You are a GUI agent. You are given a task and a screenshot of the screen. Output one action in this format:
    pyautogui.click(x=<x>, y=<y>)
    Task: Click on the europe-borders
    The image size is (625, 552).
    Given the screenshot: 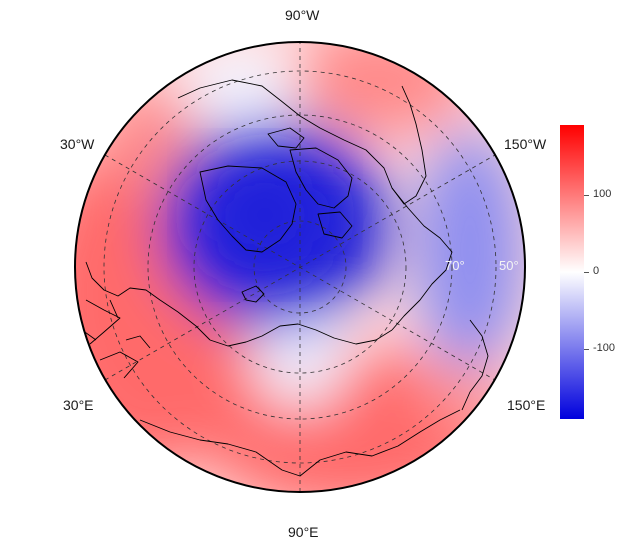 What is the action you would take?
    pyautogui.click(x=116, y=339)
    